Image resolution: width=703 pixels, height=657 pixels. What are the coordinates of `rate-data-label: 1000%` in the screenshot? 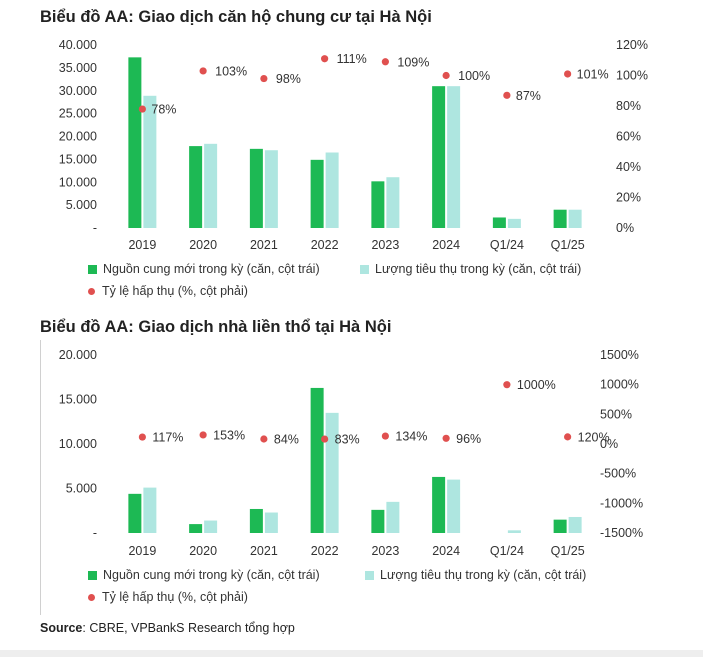 It's located at (536, 385).